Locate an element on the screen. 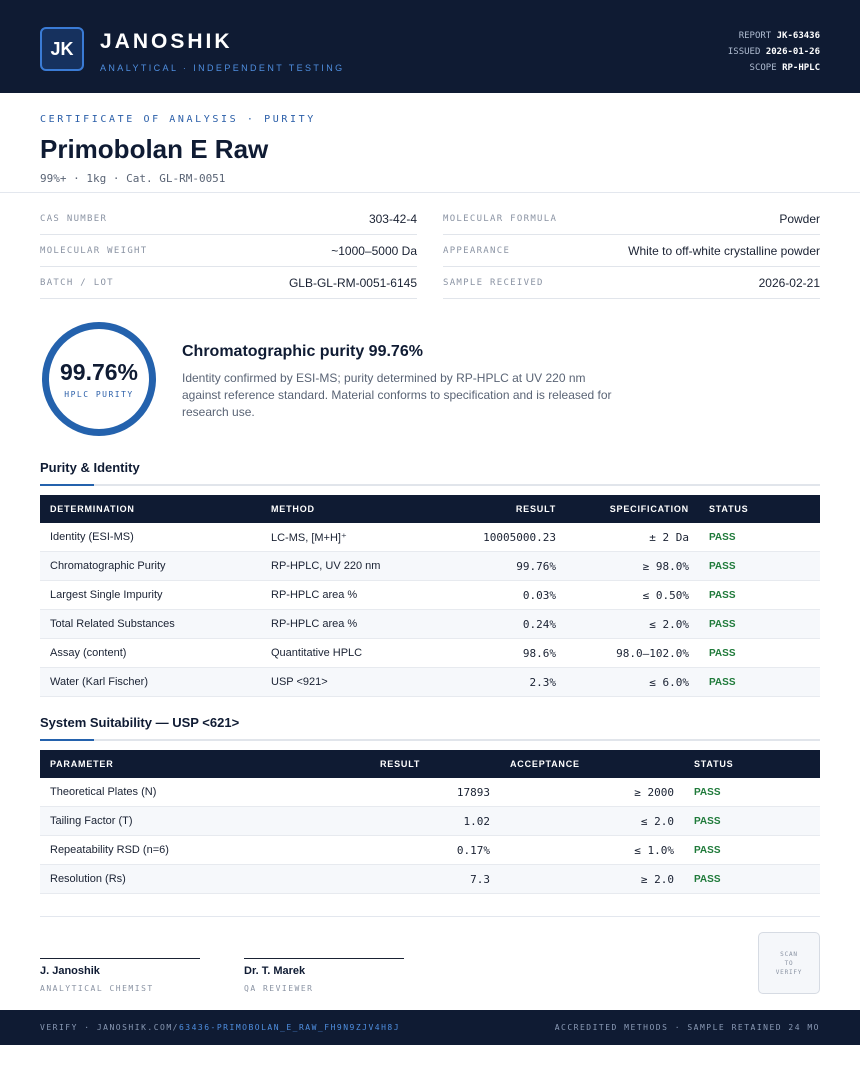  method-cell: USP <921> is located at coordinates (348, 682).